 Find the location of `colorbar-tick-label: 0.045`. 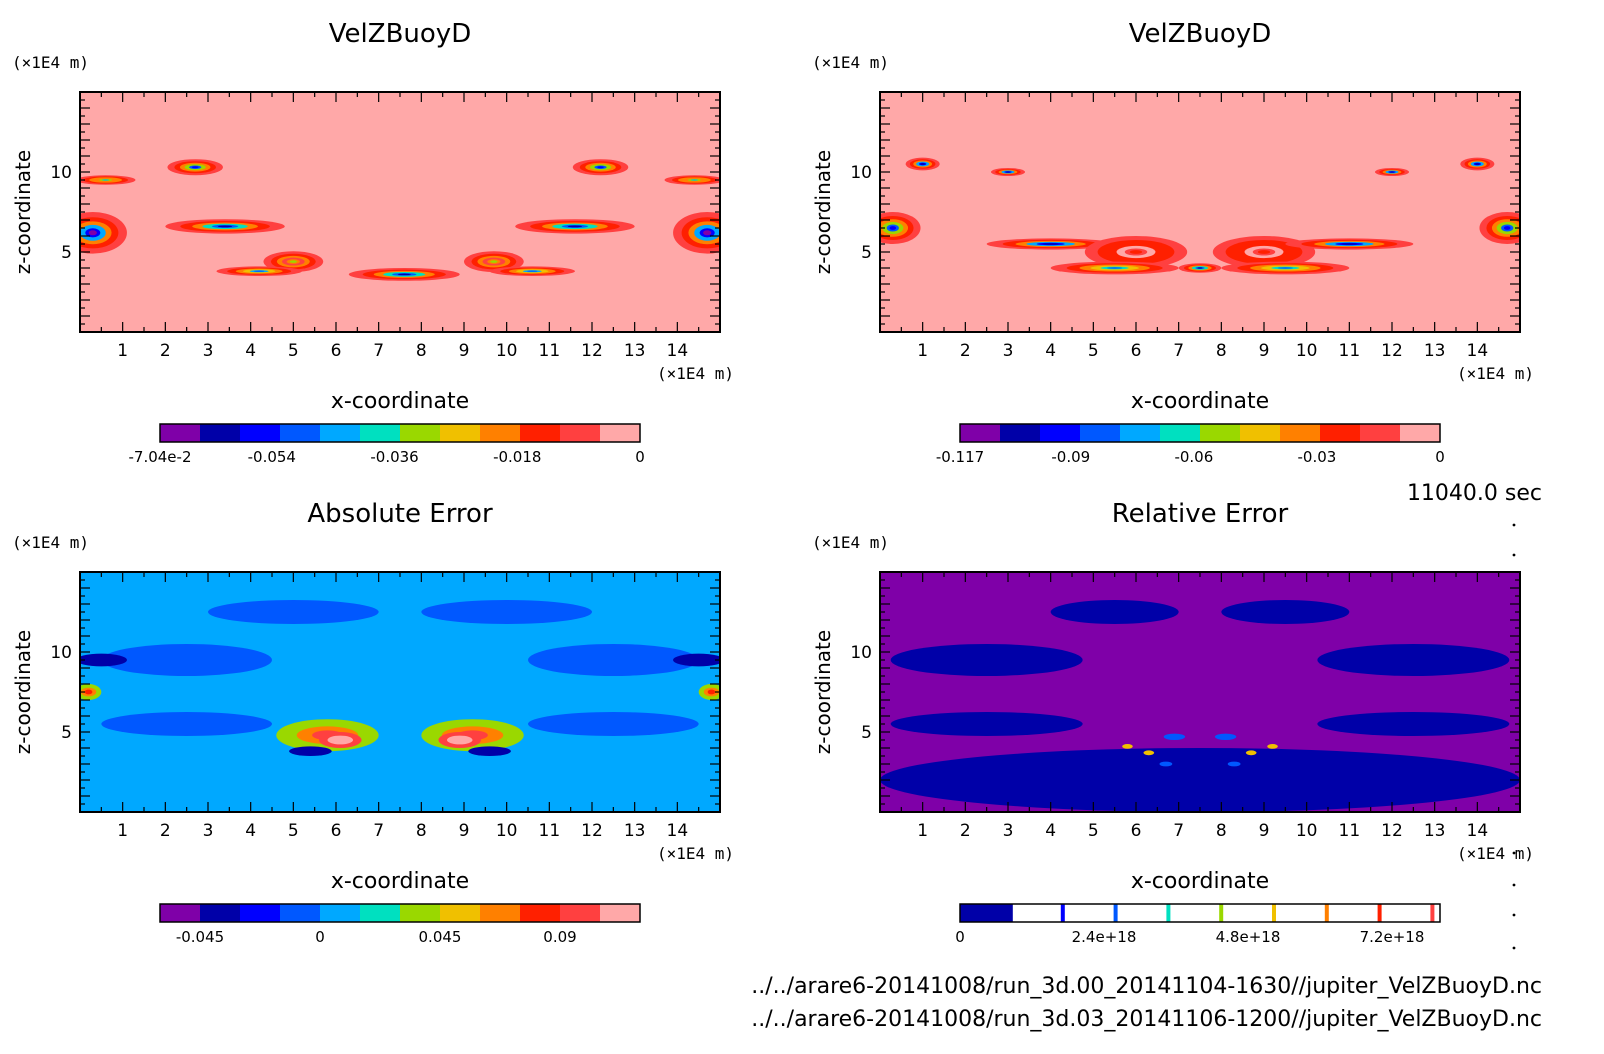

colorbar-tick-label: 0.045 is located at coordinates (440, 937).